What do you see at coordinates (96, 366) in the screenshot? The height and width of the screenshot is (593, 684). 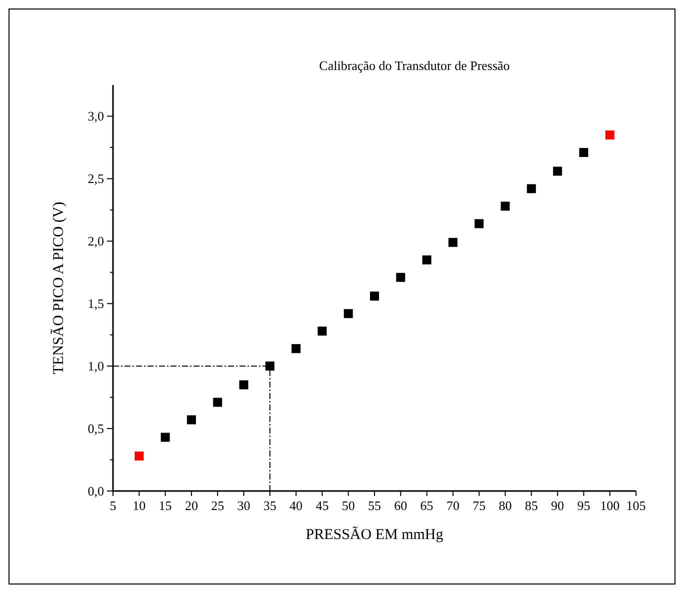 I see `y-tick-label: 1,0` at bounding box center [96, 366].